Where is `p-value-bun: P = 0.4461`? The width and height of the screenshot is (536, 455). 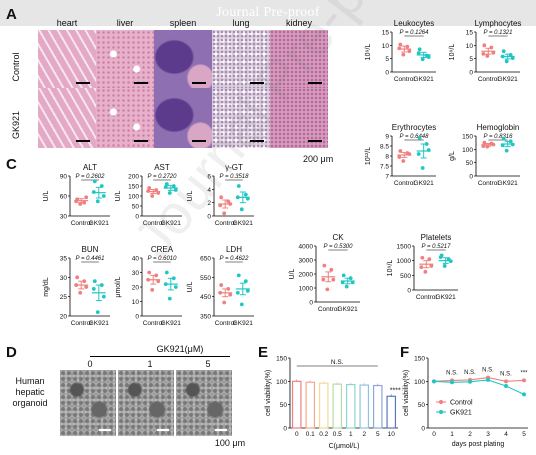 p-value-bun: P = 0.4461 is located at coordinates (90, 259).